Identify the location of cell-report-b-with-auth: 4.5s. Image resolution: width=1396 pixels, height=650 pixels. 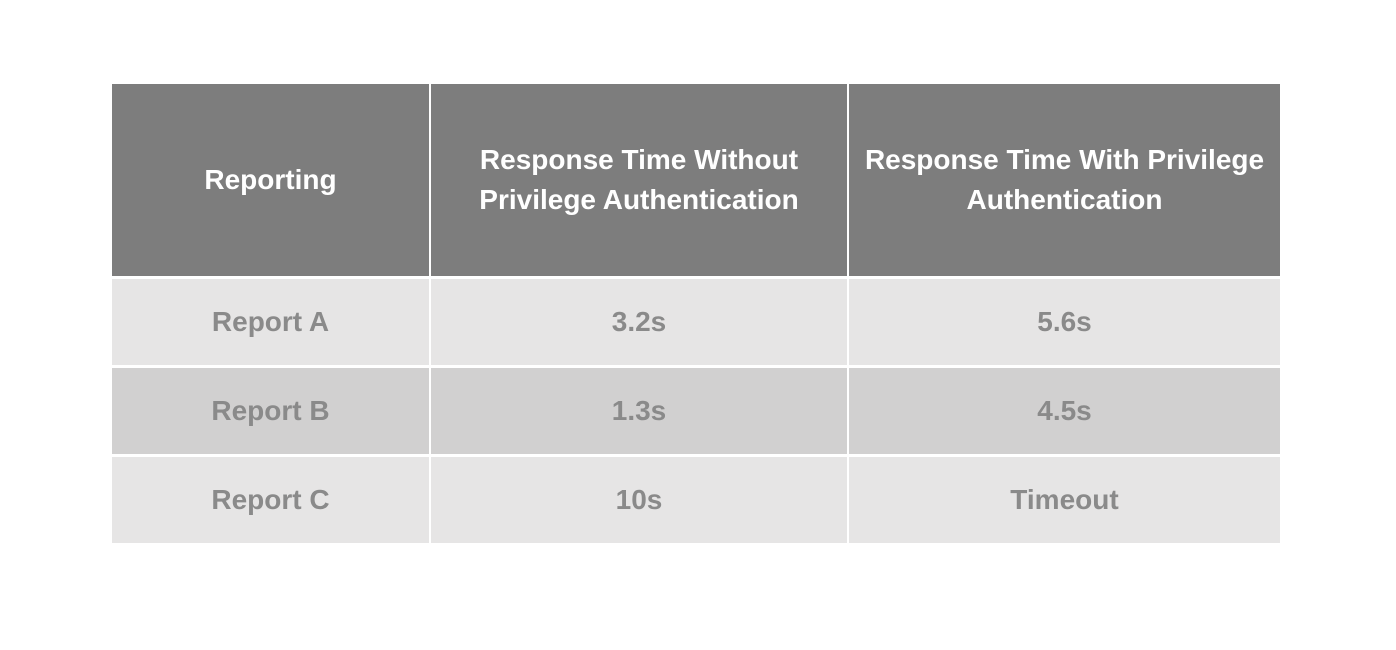
(1063, 409).